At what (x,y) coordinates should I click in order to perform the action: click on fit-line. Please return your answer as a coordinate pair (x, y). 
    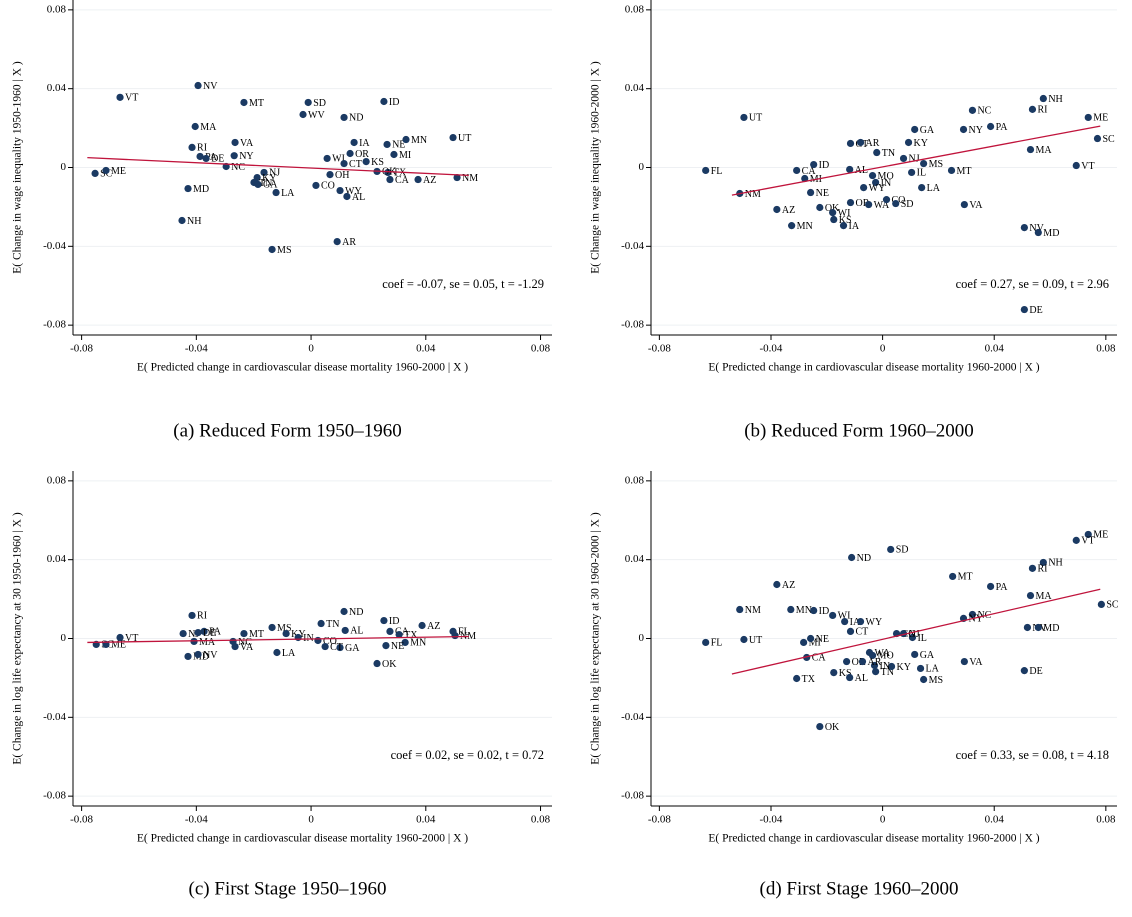
    Looking at the image, I should click on (916, 631).